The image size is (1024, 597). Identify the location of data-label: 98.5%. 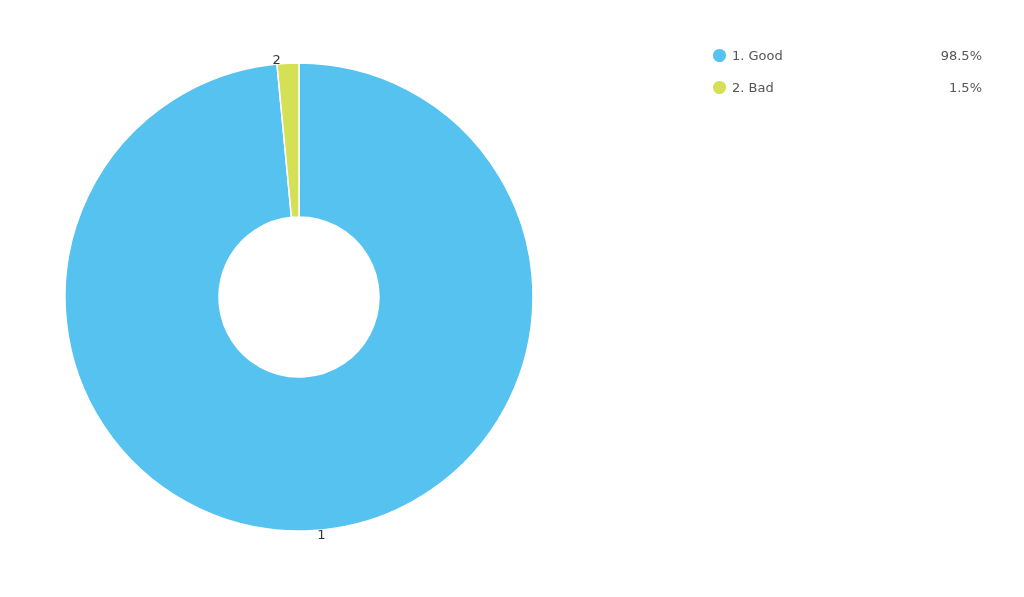
(961, 55).